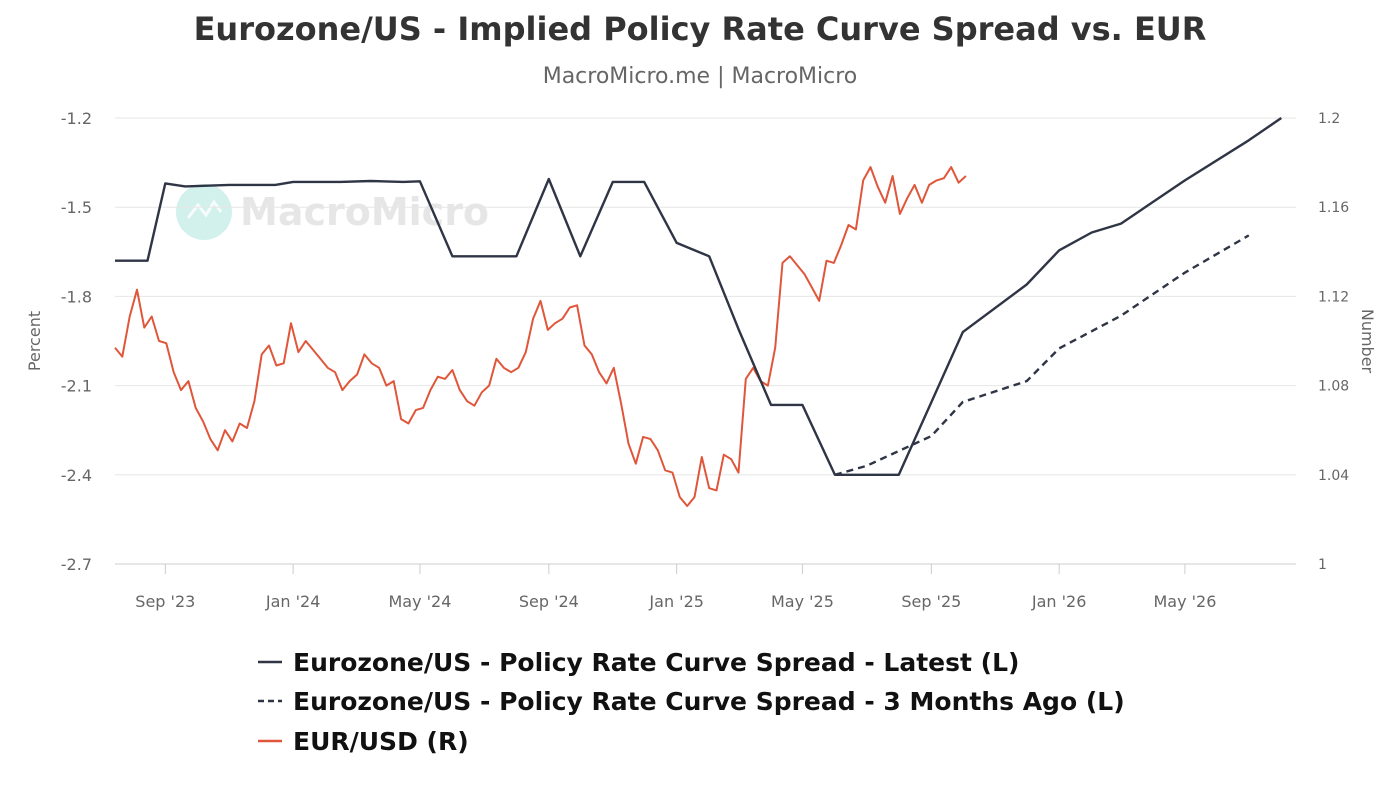 Image resolution: width=1400 pixels, height=787 pixels. Describe the element at coordinates (76, 118) in the screenshot. I see `y-left-tick-label: -1.2` at that location.